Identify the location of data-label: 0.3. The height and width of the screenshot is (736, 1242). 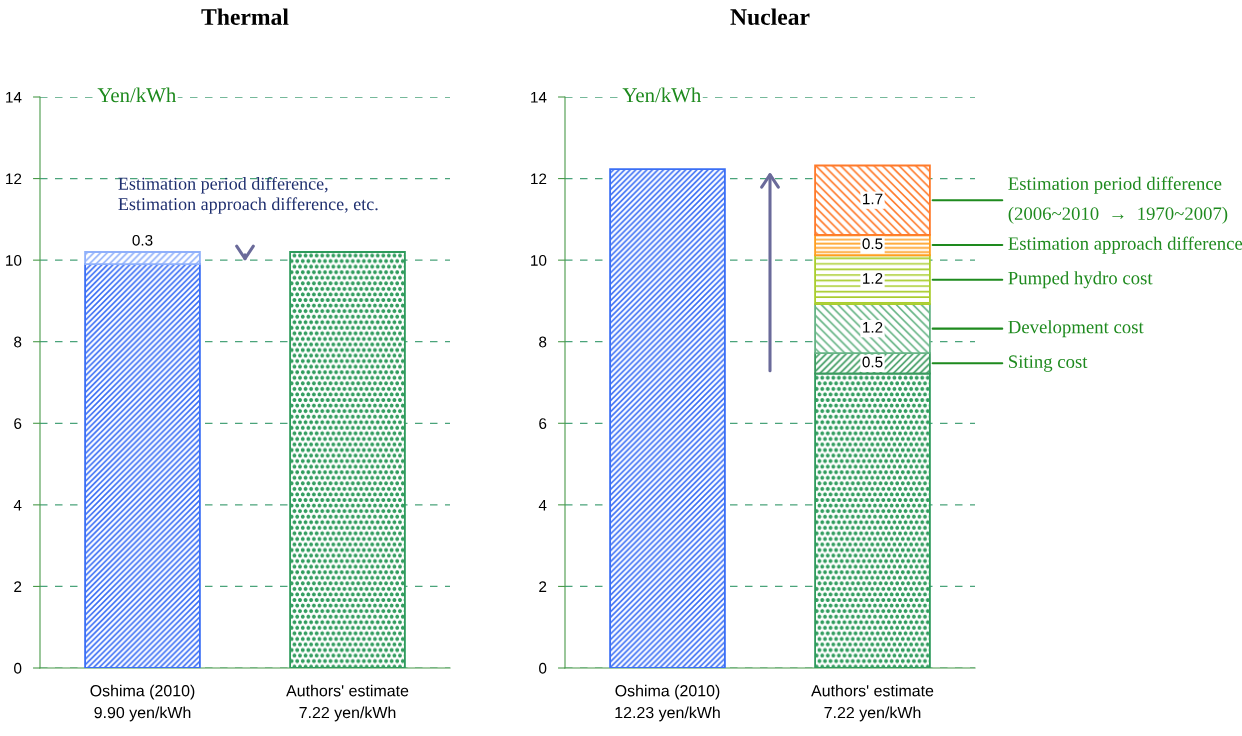
(142, 240).